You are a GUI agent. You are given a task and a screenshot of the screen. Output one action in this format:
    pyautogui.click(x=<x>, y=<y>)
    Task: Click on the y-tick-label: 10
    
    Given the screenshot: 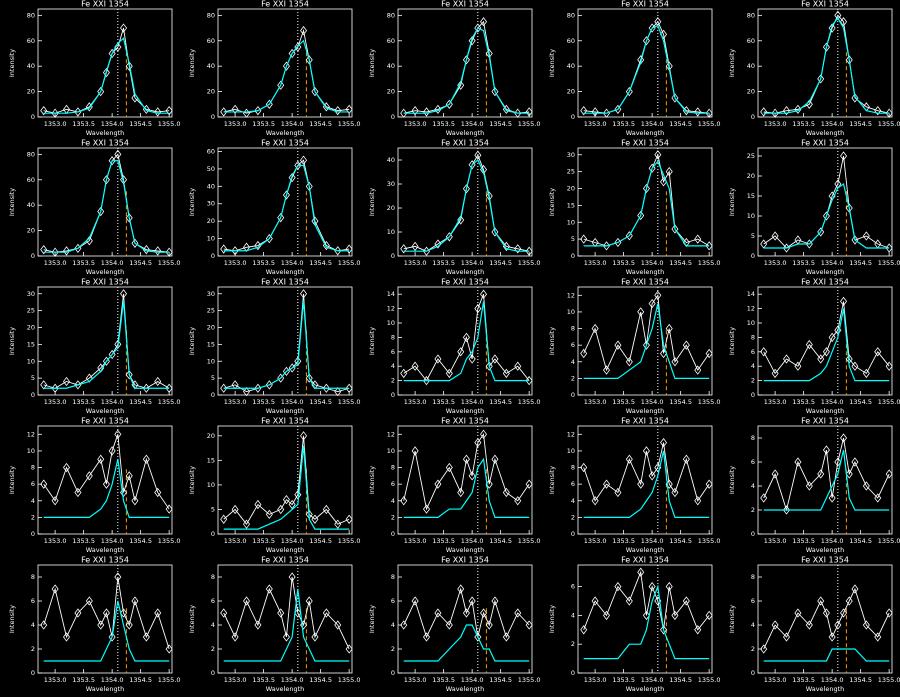 What is the action you would take?
    pyautogui.click(x=751, y=323)
    